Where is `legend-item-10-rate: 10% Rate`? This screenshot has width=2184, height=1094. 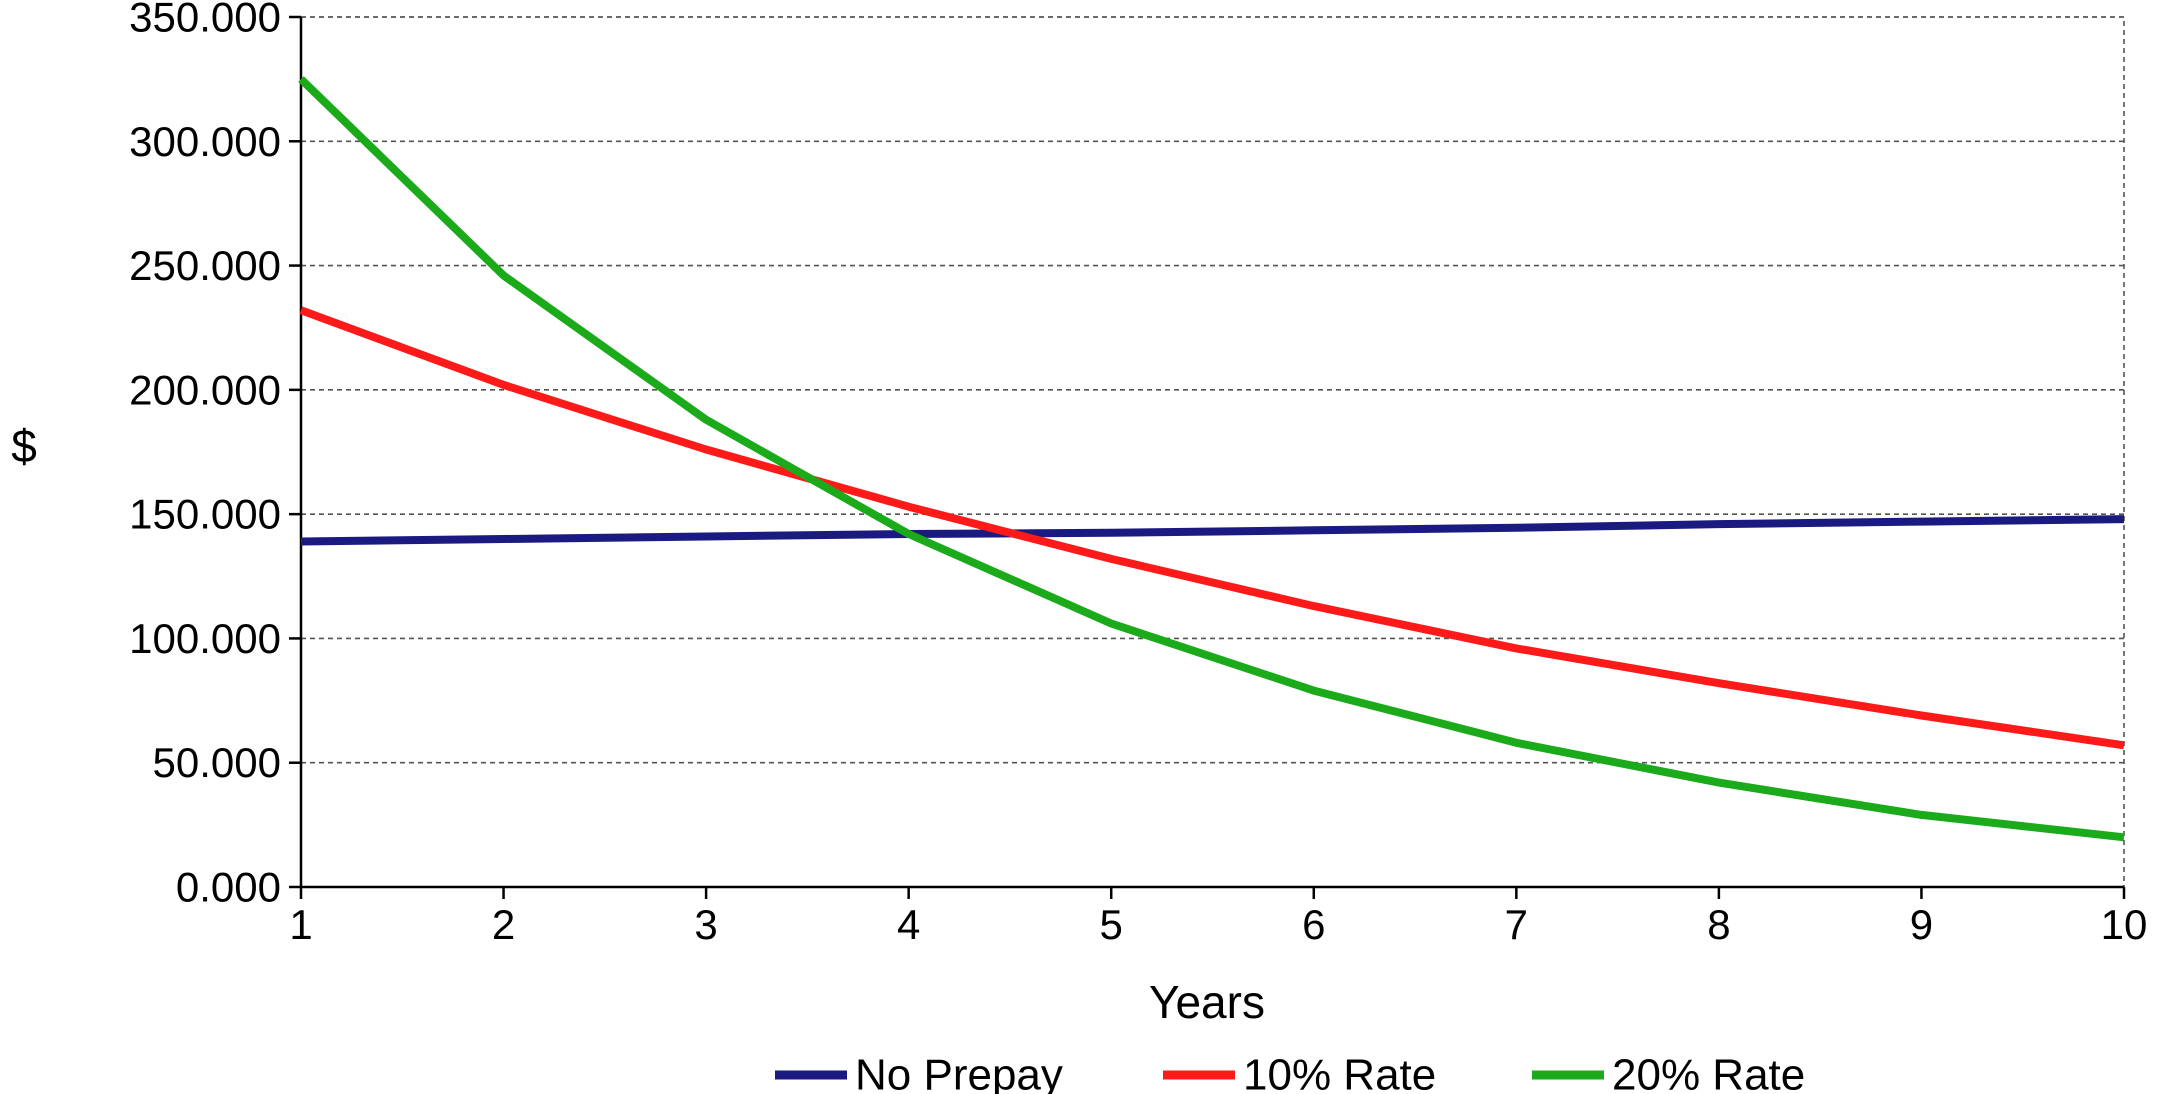 legend-item-10-rate: 10% Rate is located at coordinates (1299, 1072).